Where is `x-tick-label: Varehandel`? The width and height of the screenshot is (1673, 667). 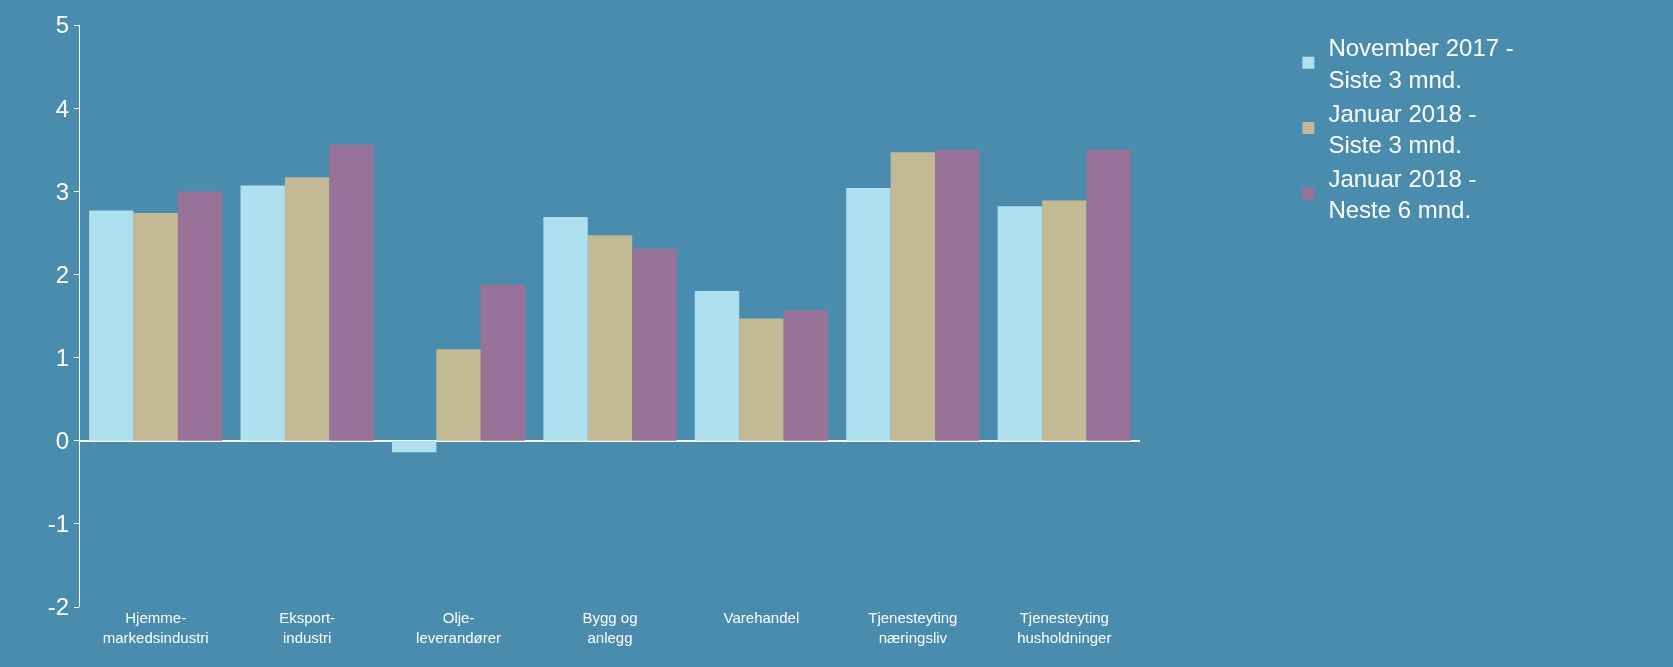
x-tick-label: Varehandel is located at coordinates (761, 617).